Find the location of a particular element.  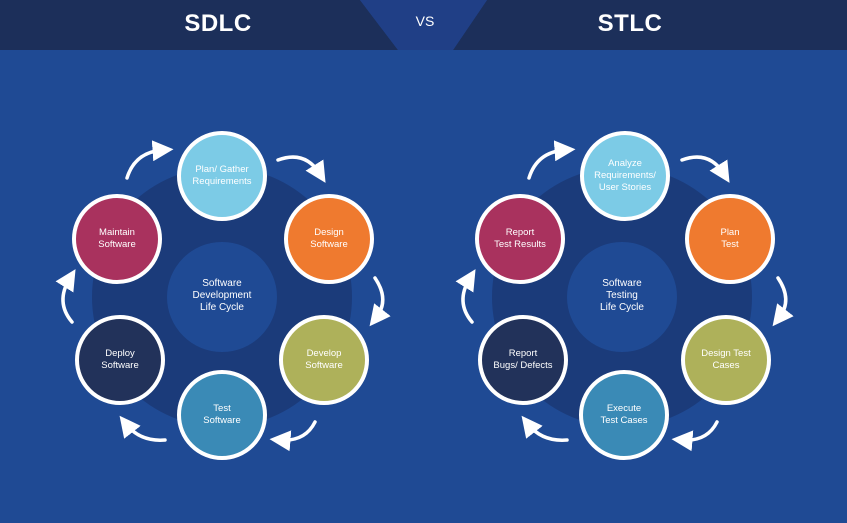

stlc-node-plan-label: Plan Test is located at coordinates (730, 238).